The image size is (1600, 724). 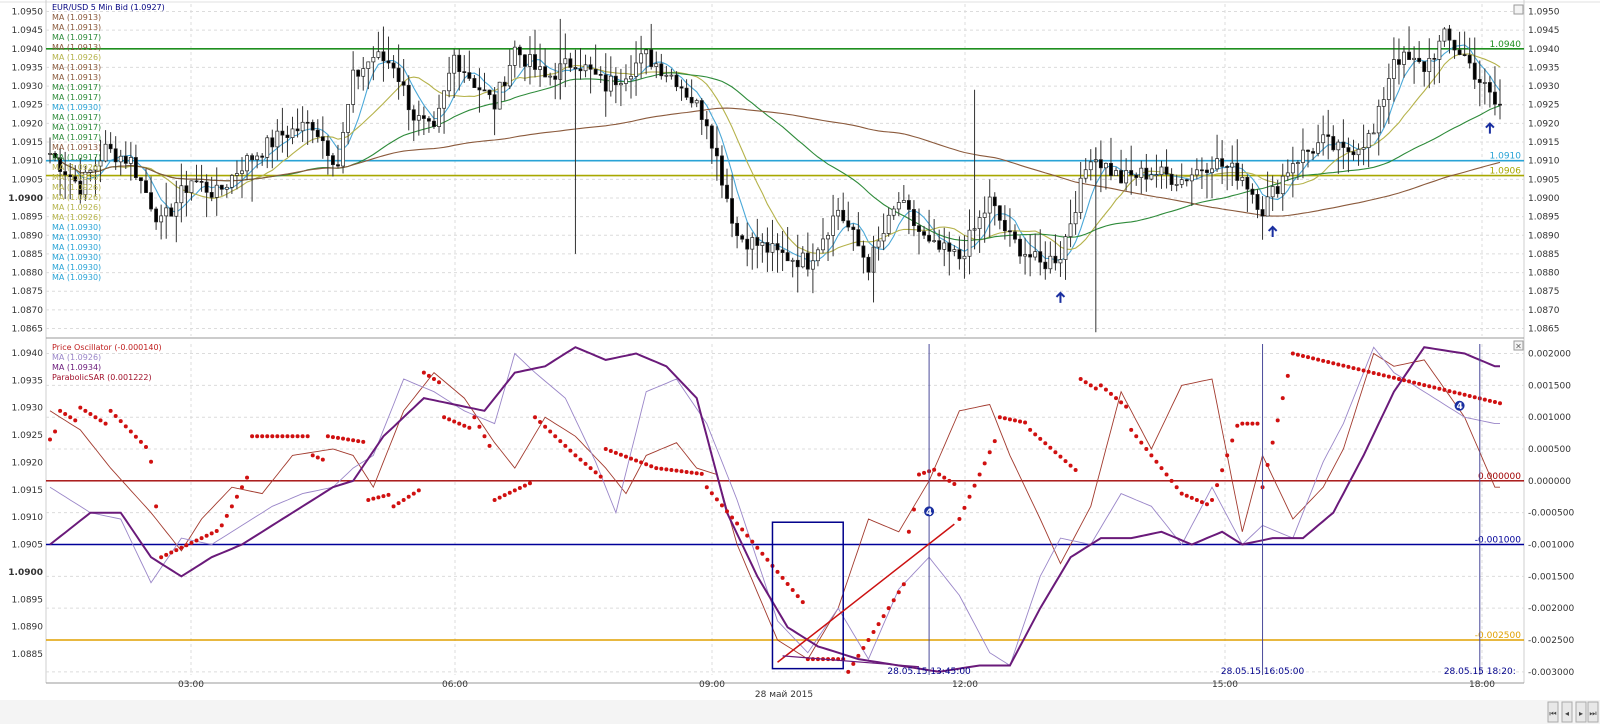 I want to click on scroll-next-button, so click(x=1581, y=712).